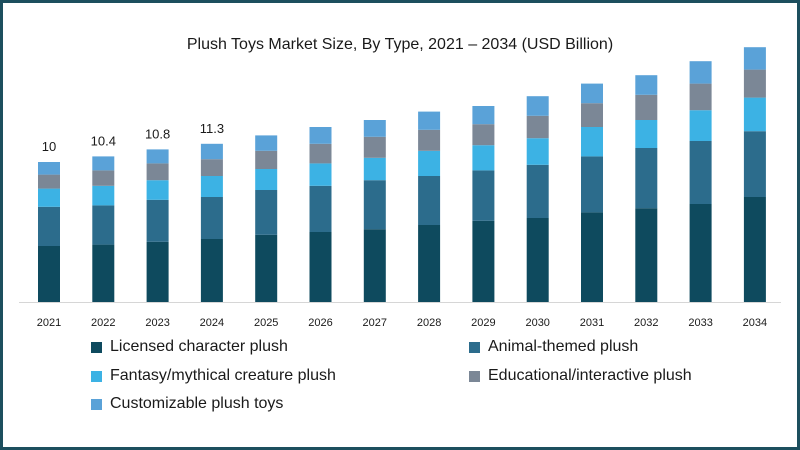 The height and width of the screenshot is (450, 800). Describe the element at coordinates (592, 323) in the screenshot. I see `x-tick-label: 2031` at that location.